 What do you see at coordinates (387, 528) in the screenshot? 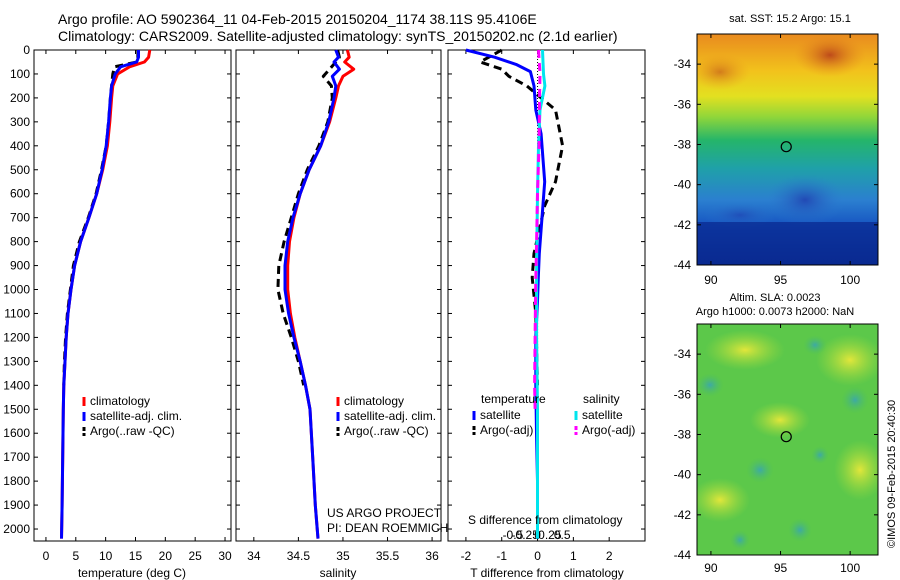
I see `annotation-pi: PI: DEAN ROEMMICH` at bounding box center [387, 528].